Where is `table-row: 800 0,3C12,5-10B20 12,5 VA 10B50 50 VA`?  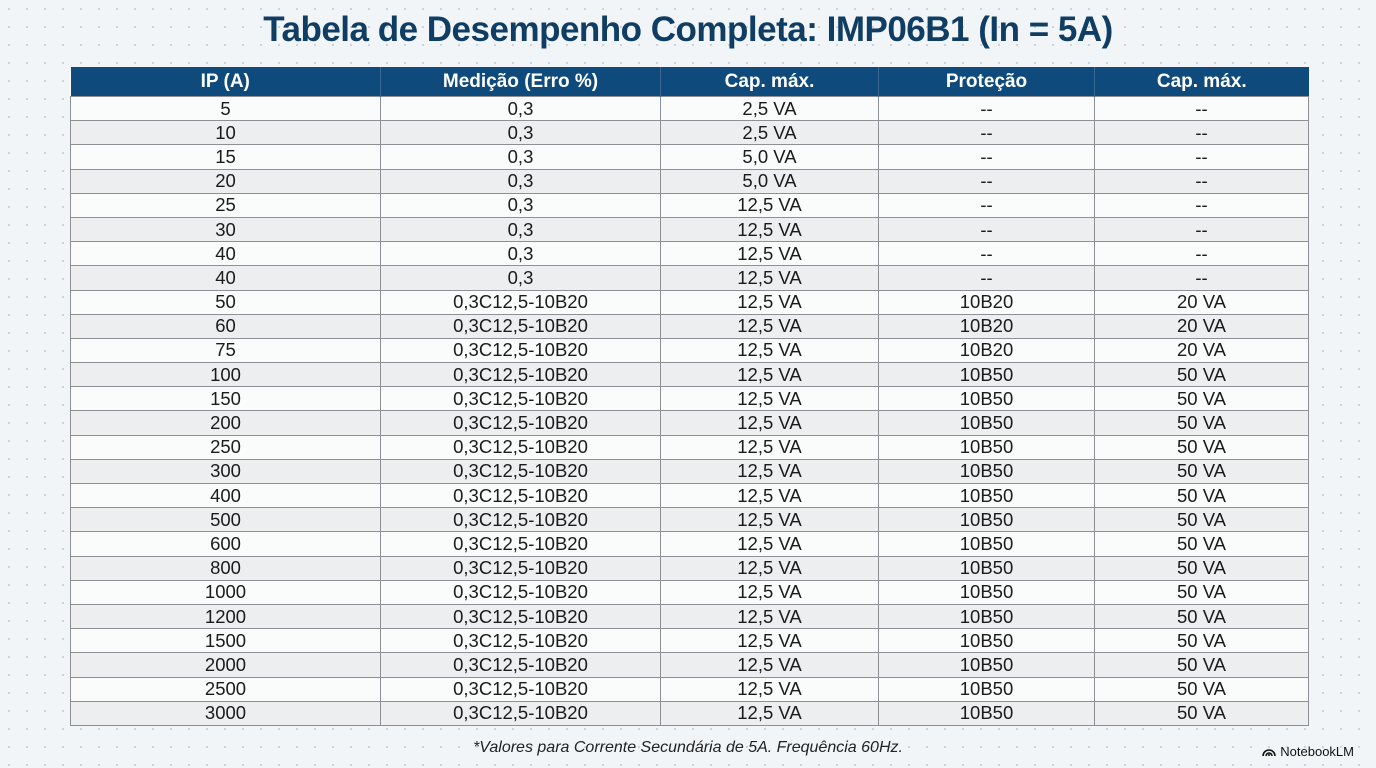
table-row: 800 0,3C12,5-10B20 12,5 VA 10B50 50 VA is located at coordinates (689, 568).